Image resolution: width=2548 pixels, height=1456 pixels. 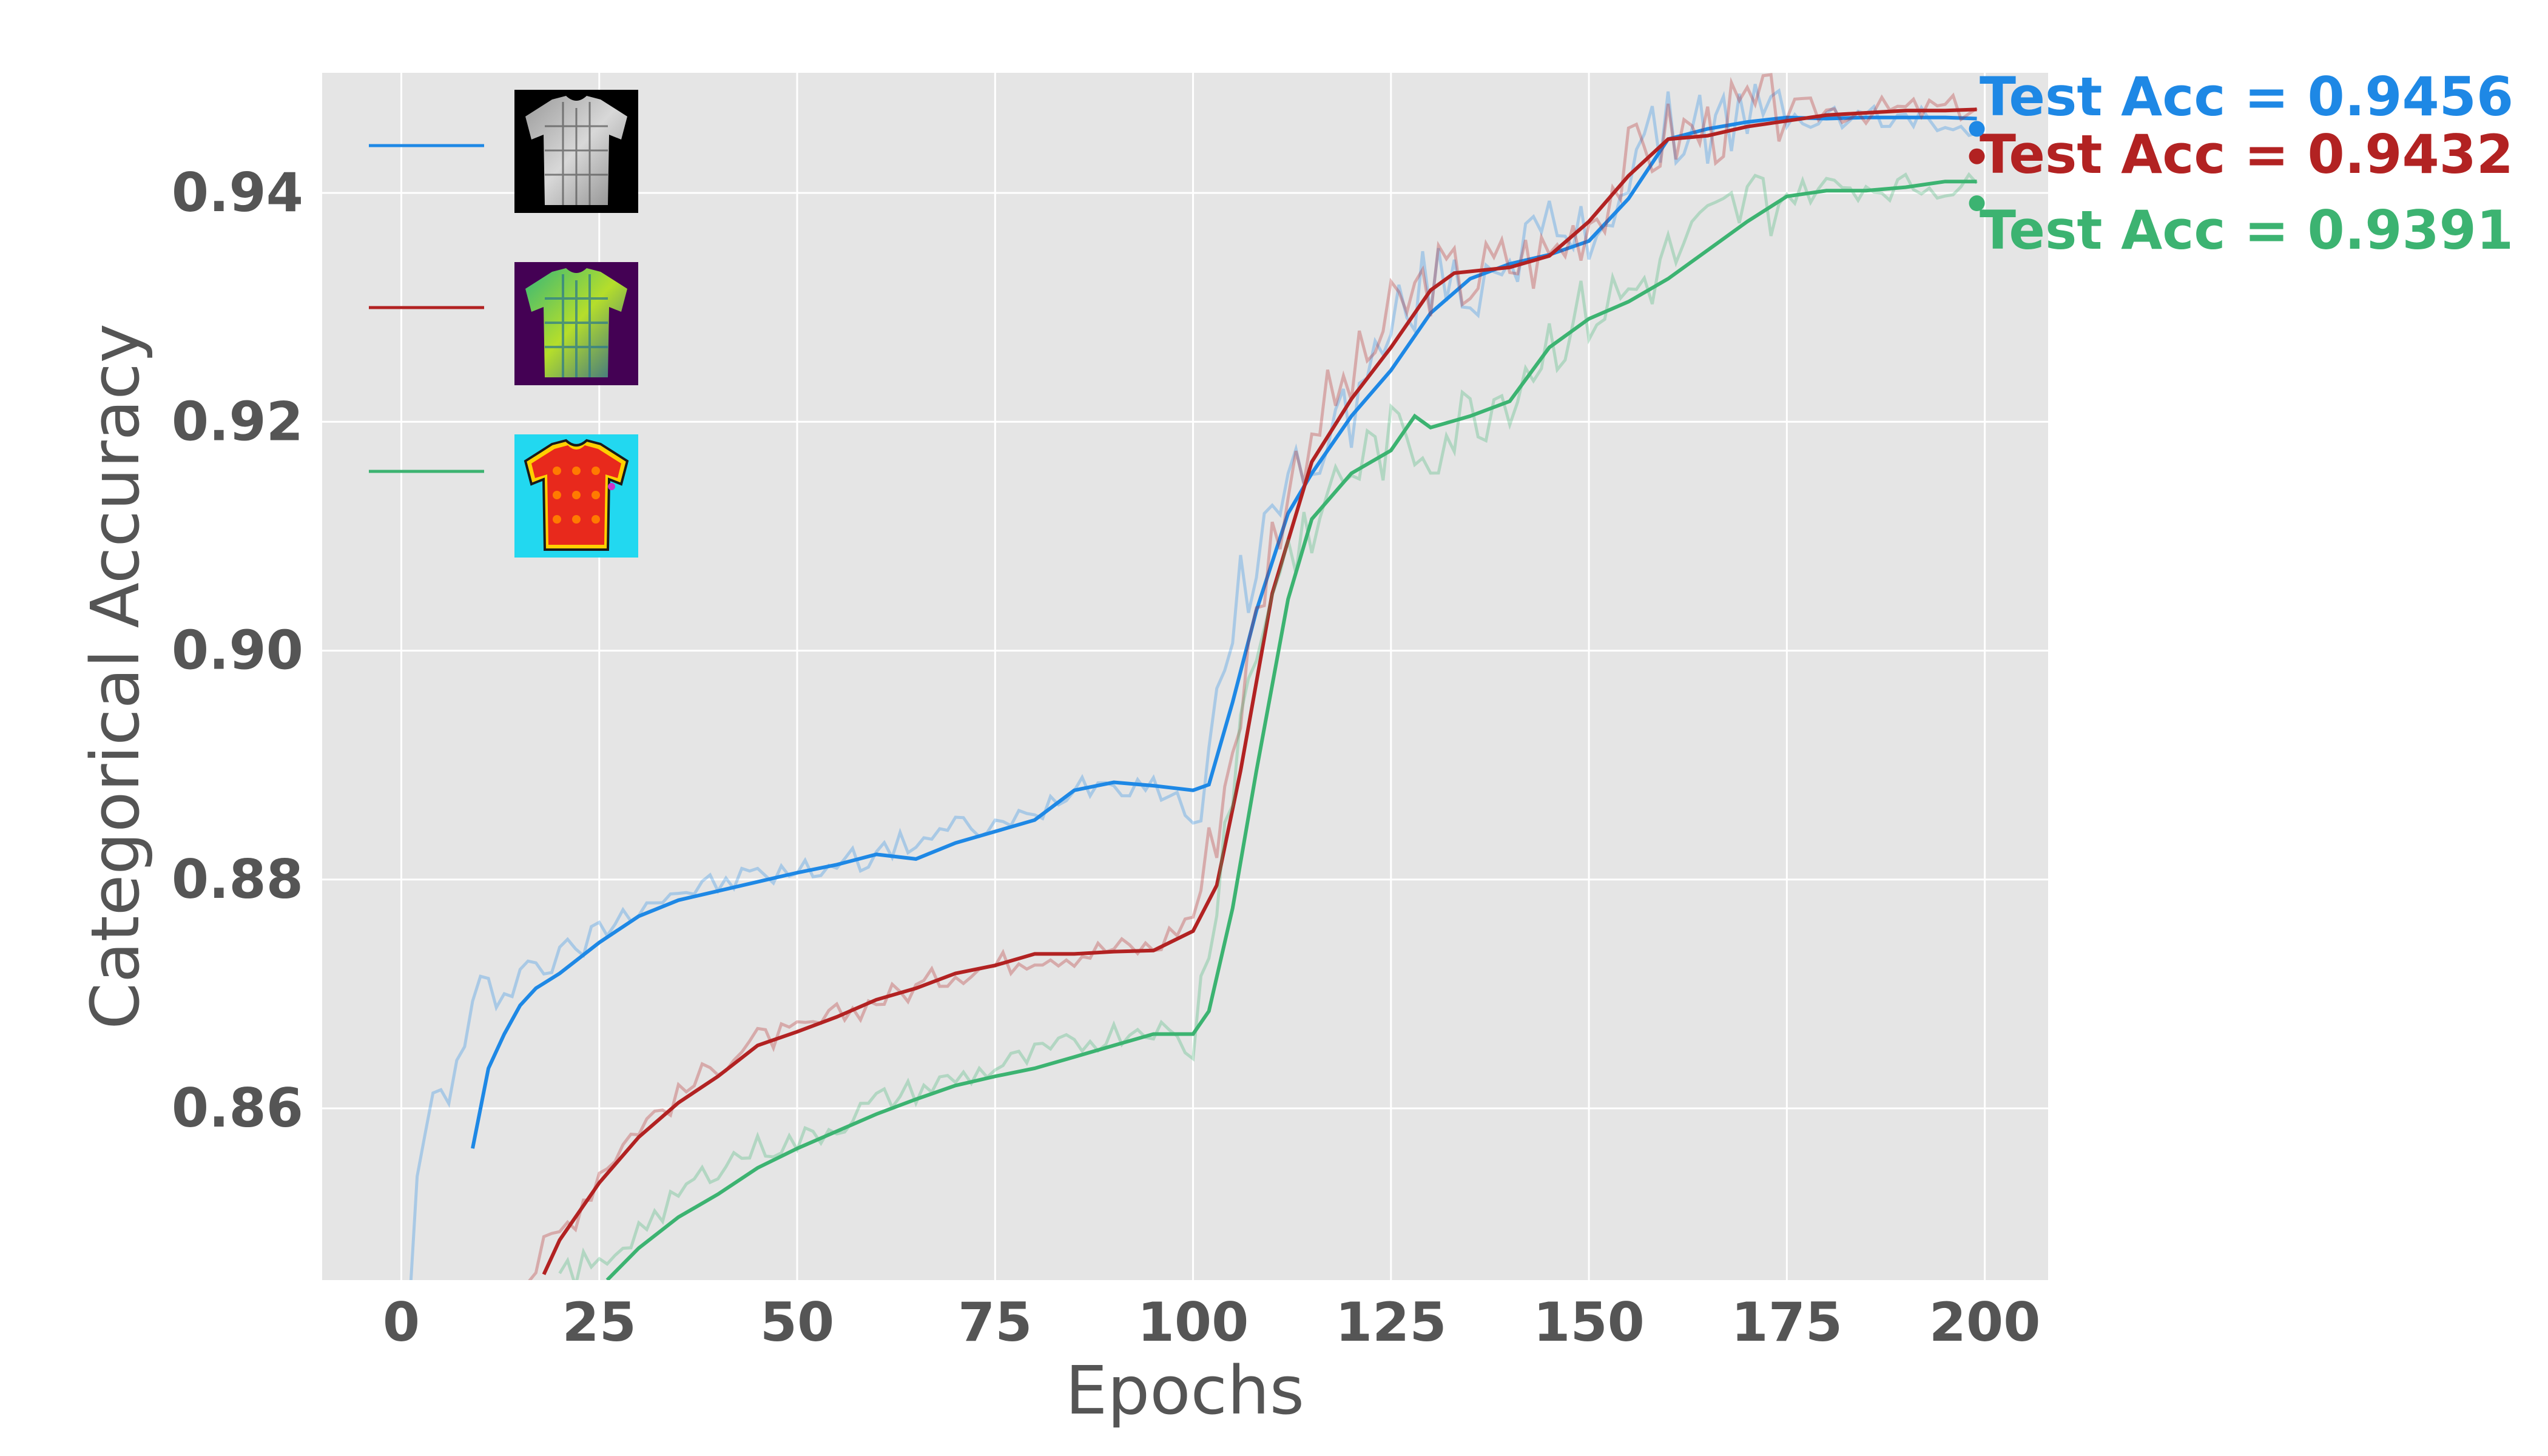 I want to click on shirt-thumbnail-jet, so click(x=576, y=496).